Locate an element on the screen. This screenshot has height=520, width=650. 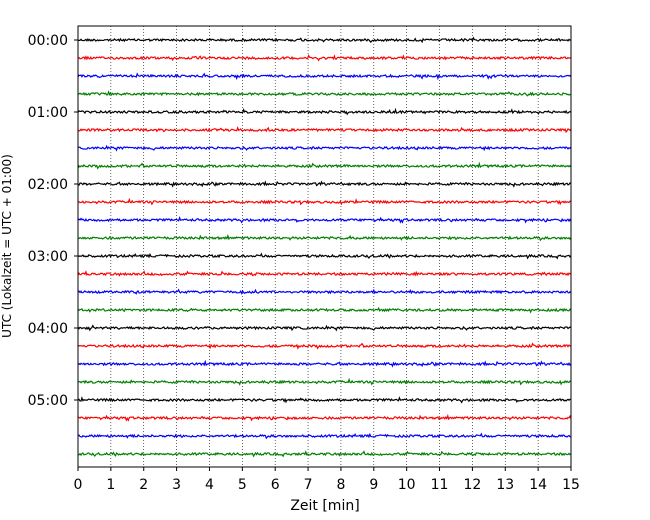
x-tick-label: 4 is located at coordinates (209, 485).